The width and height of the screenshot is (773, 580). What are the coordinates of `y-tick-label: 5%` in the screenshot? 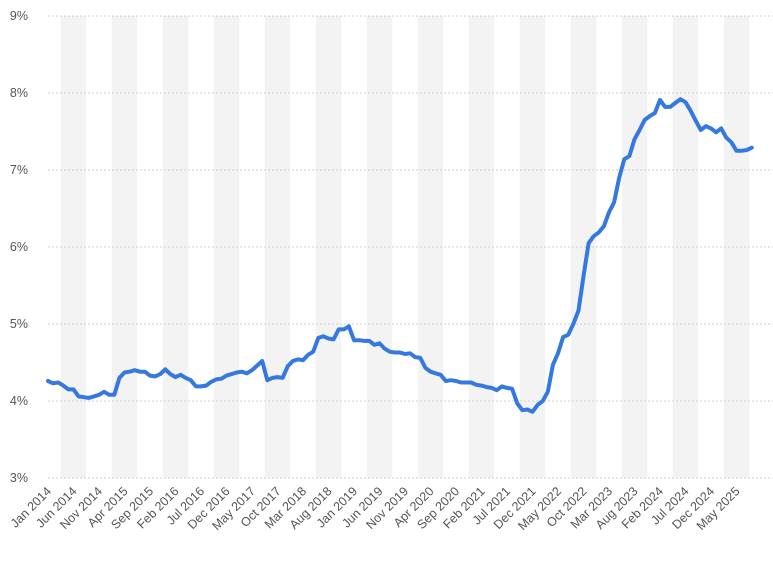 It's located at (19, 324).